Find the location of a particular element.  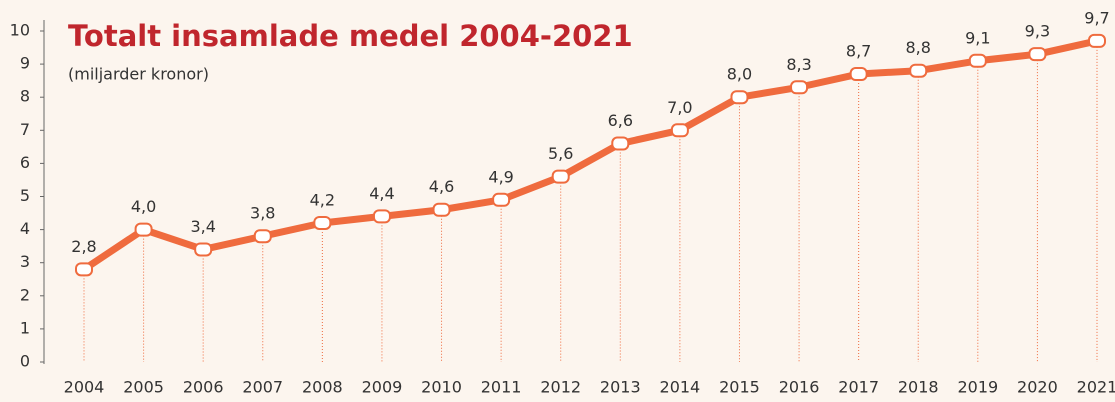

data-label: 8,8 is located at coordinates (918, 47).